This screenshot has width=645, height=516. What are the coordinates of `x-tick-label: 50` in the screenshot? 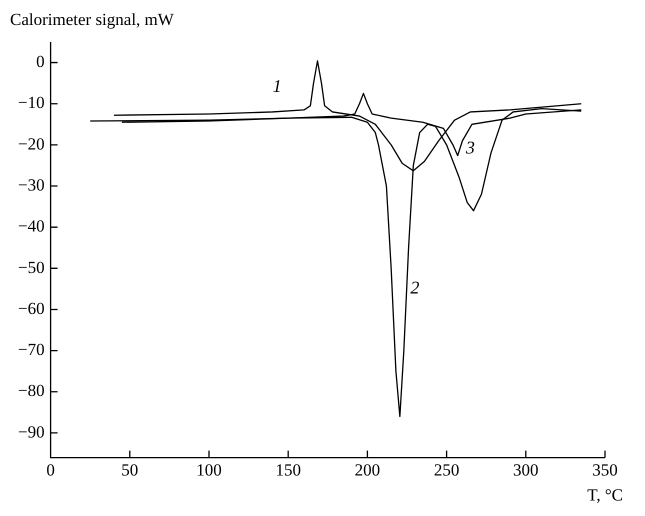 It's located at (129, 470).